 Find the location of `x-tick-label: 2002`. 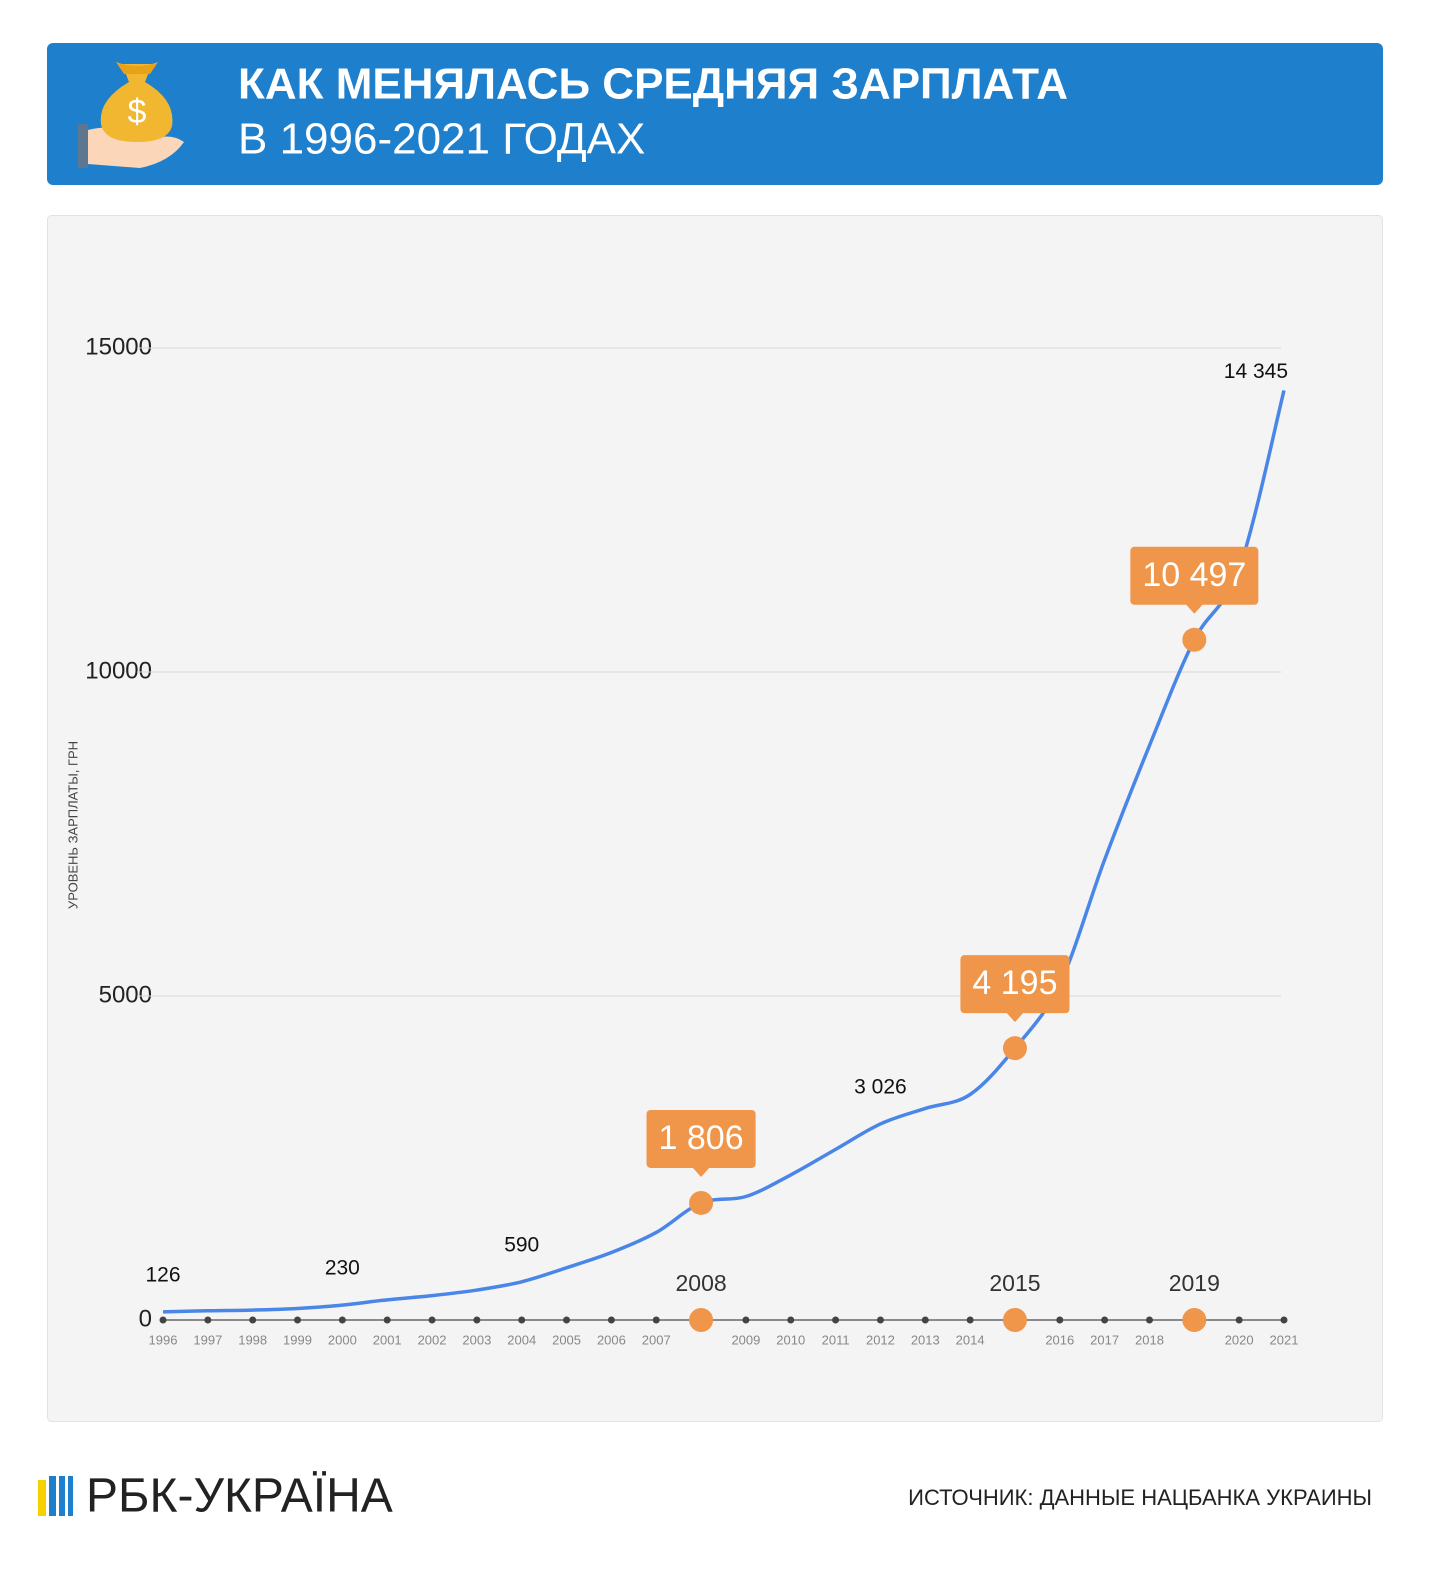

x-tick-label: 2002 is located at coordinates (432, 1339).